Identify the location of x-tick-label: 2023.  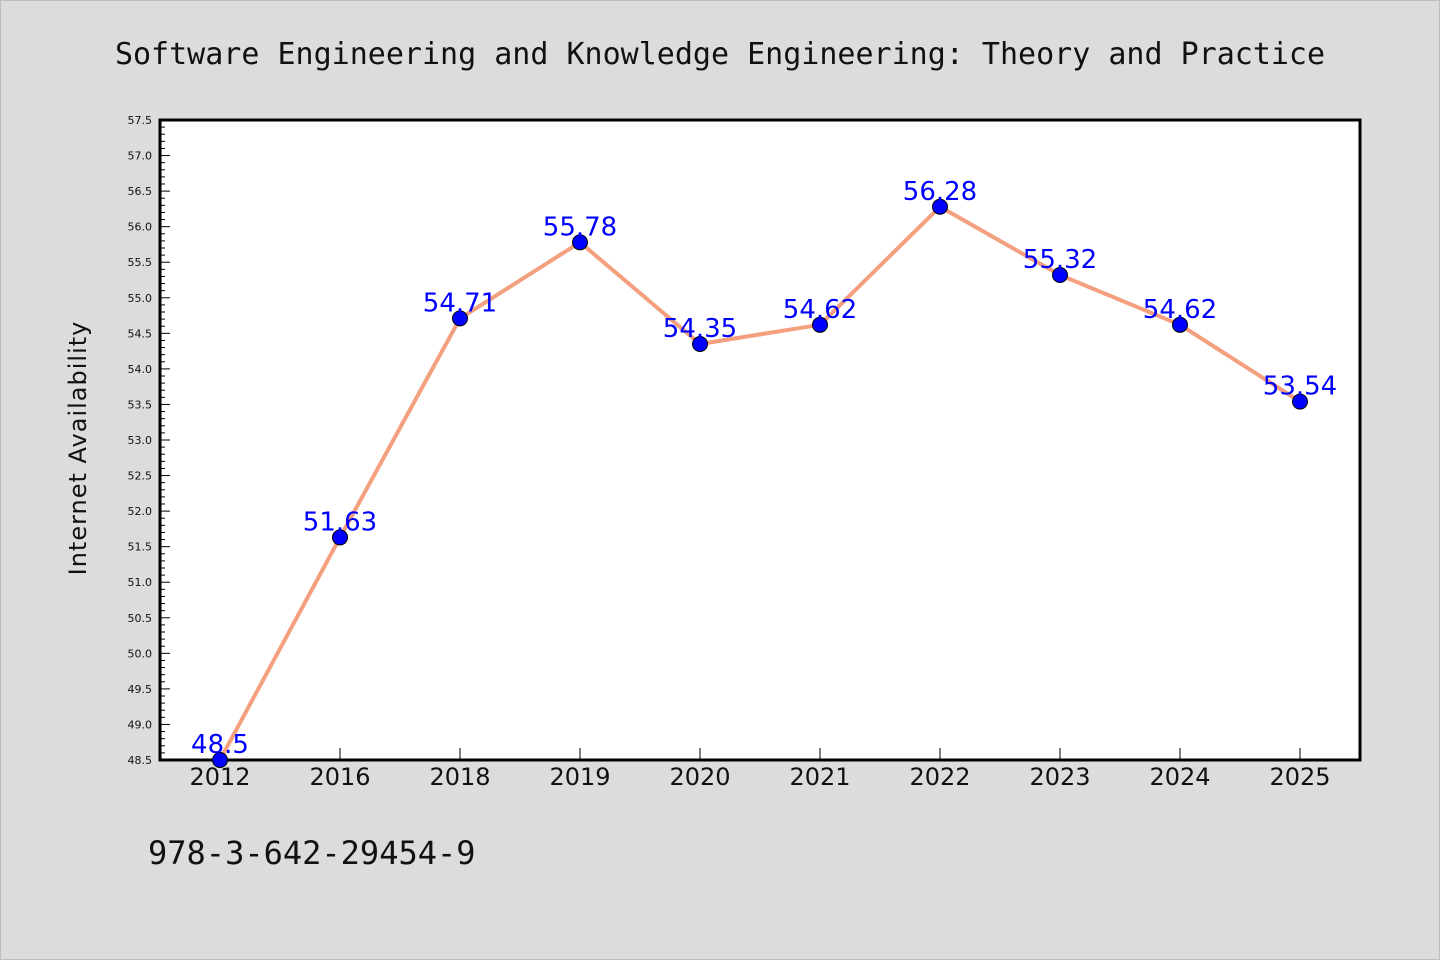
(1059, 777).